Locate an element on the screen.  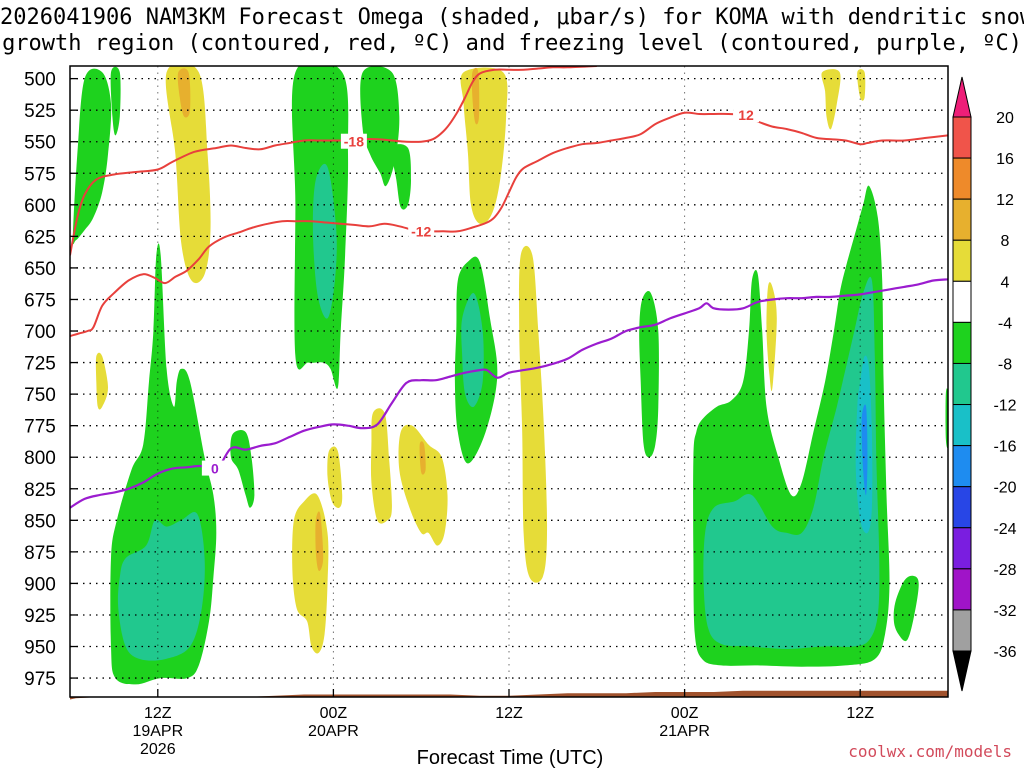
freezing-level-label: 0 is located at coordinates (215, 469).